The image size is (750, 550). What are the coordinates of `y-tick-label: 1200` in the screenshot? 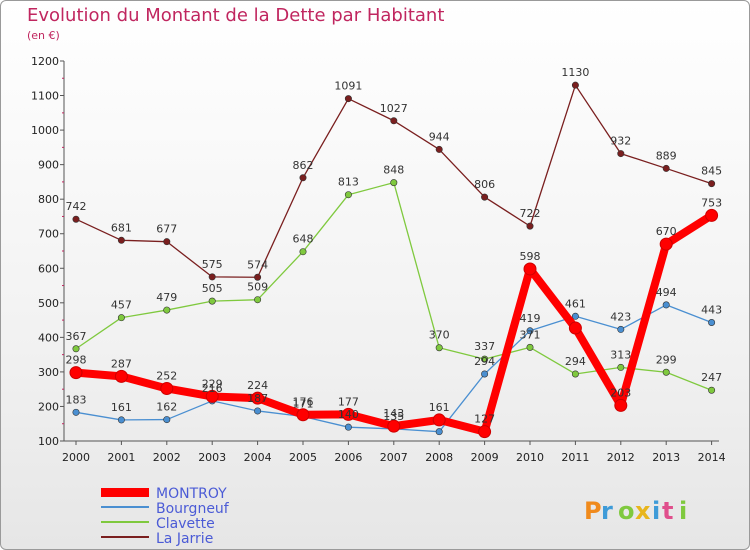 It's located at (45, 61).